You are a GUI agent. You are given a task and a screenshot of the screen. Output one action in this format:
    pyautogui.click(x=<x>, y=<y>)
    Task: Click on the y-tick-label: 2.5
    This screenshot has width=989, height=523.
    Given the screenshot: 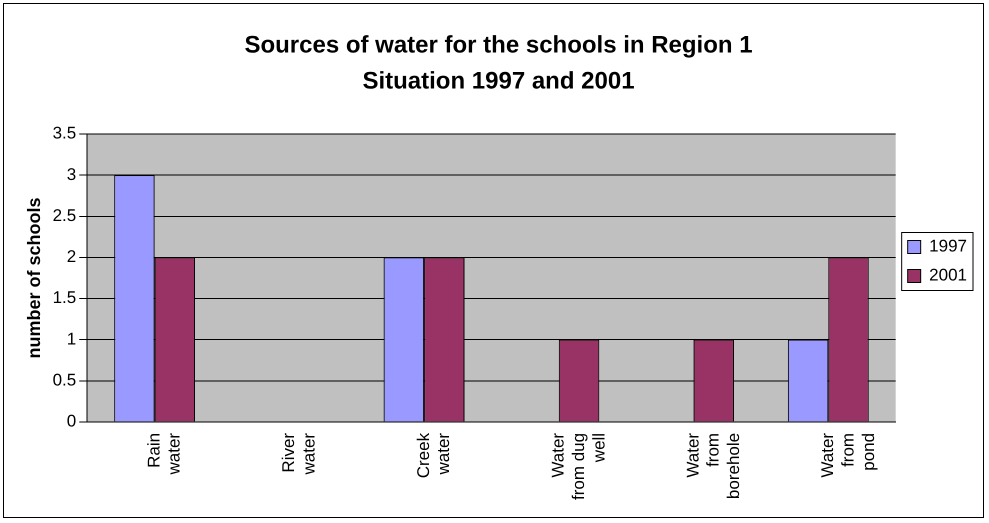 What is the action you would take?
    pyautogui.click(x=64, y=215)
    